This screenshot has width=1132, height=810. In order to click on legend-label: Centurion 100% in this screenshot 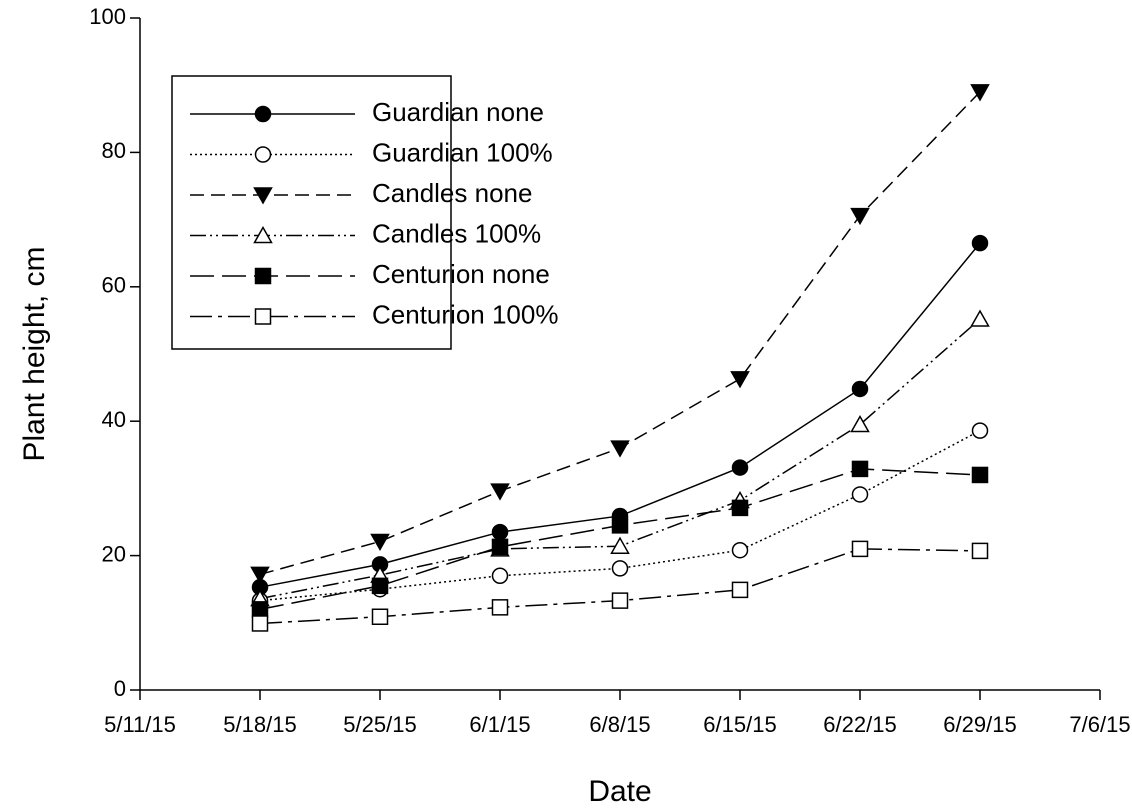, I will do `click(465, 314)`.